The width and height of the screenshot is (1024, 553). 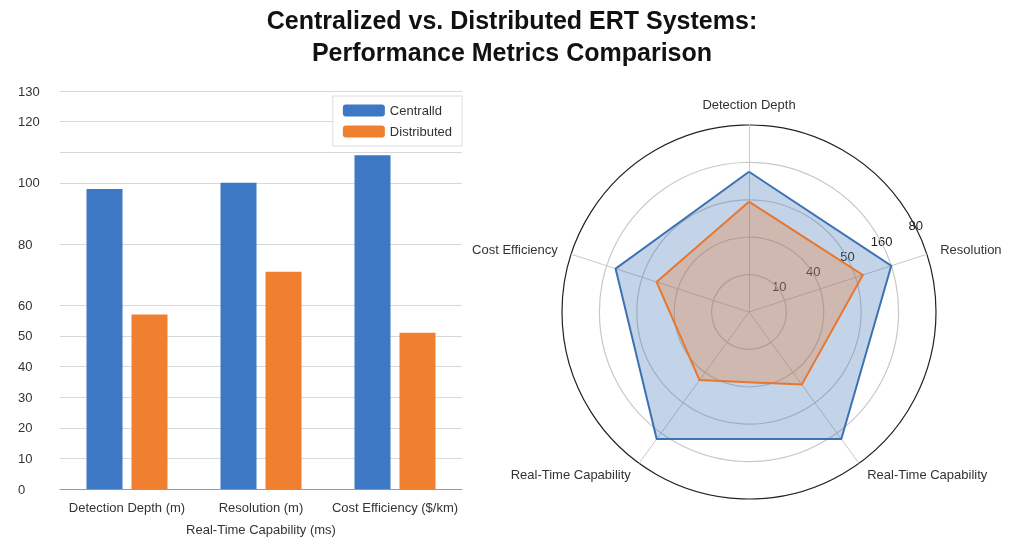 What do you see at coordinates (22, 489) in the screenshot?
I see `y-tick-label: 0` at bounding box center [22, 489].